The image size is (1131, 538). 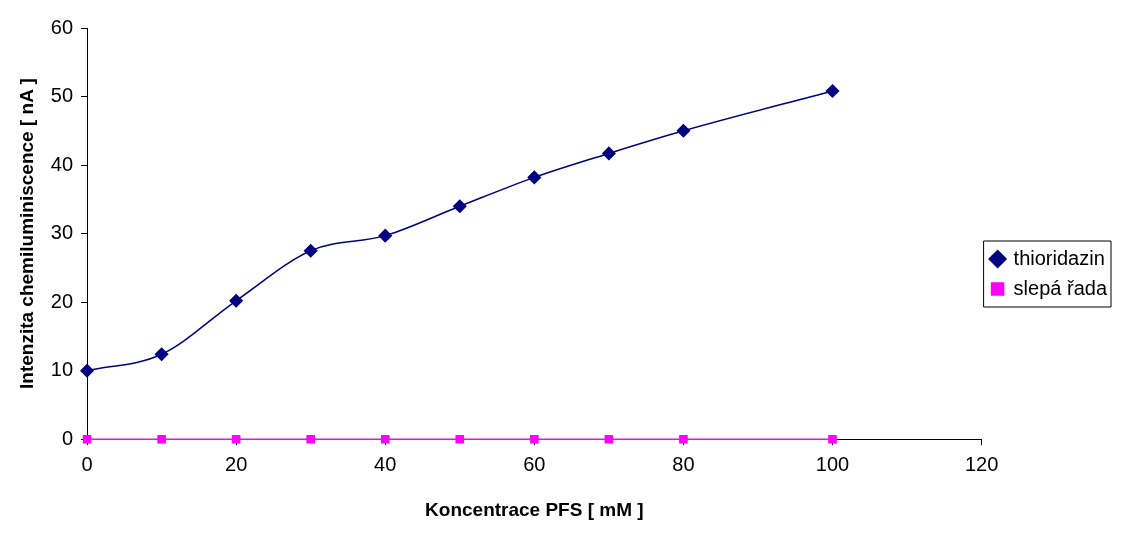 What do you see at coordinates (62, 232) in the screenshot?
I see `y-tick-label: 30` at bounding box center [62, 232].